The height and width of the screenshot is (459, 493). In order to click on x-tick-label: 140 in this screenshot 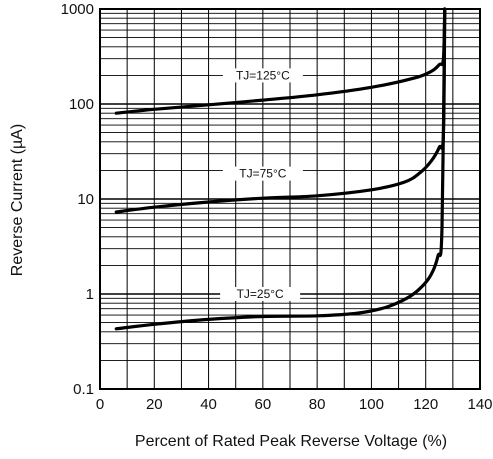, I will do `click(479, 404)`.